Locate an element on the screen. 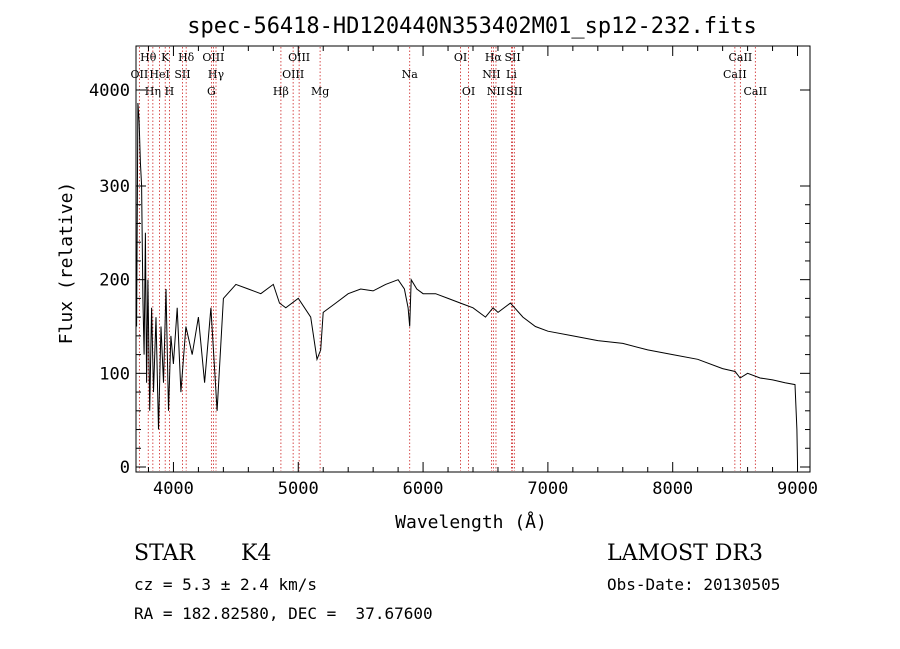  line-label: Hα is located at coordinates (494, 57).